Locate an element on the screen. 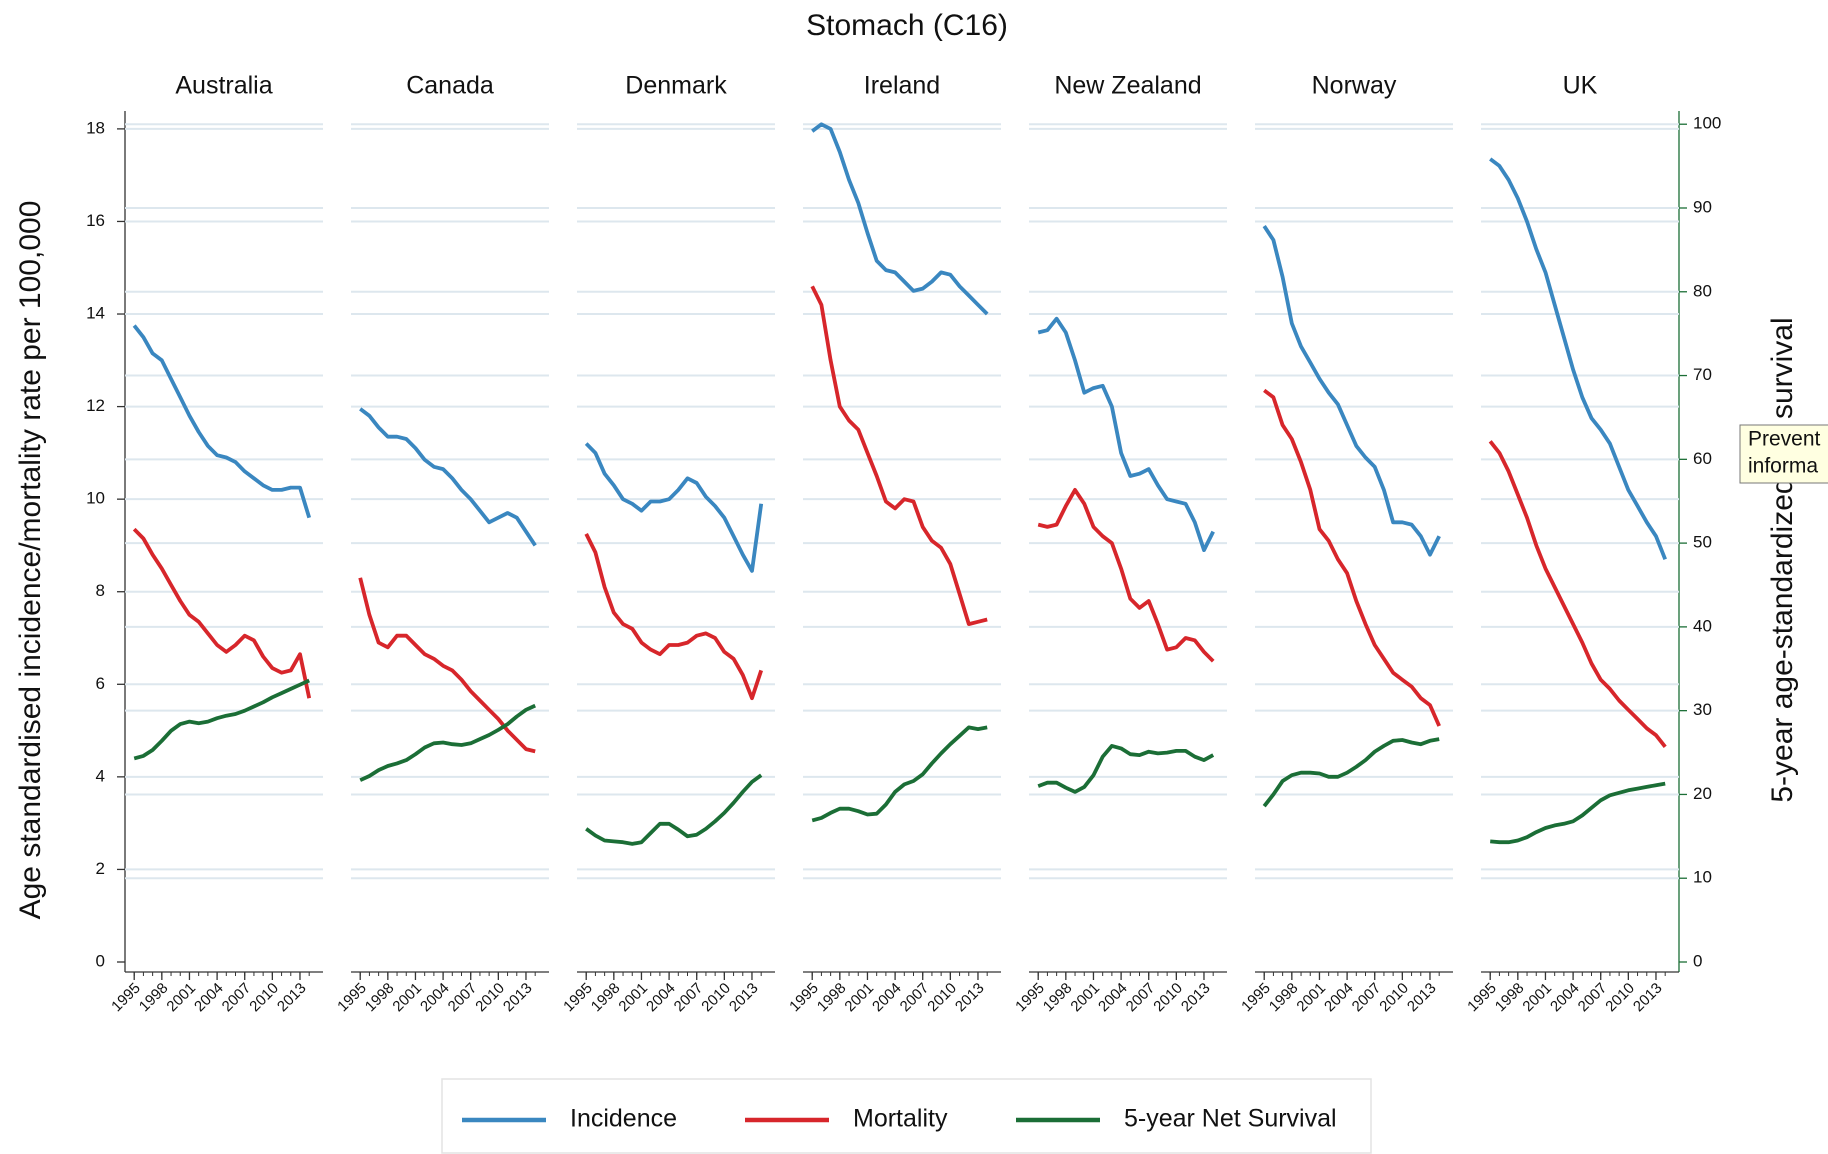 This screenshot has width=1828, height=1154. y2-tick-label: 40 is located at coordinates (1702, 625).